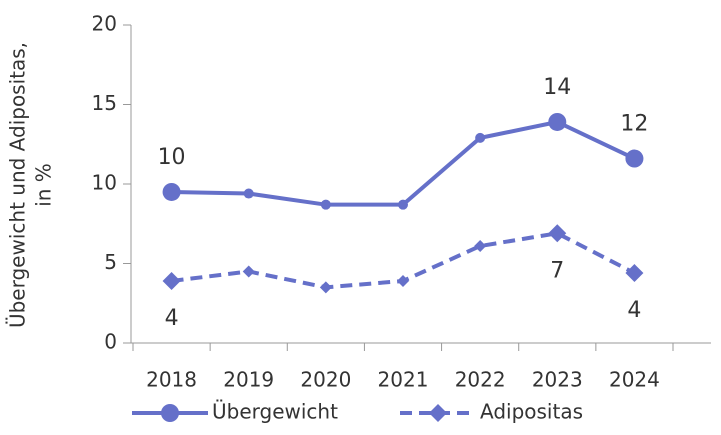 The width and height of the screenshot is (721, 435). Describe the element at coordinates (18, 185) in the screenshot. I see `y-axis-title-line: Übergewicht und Adipositas,` at that location.